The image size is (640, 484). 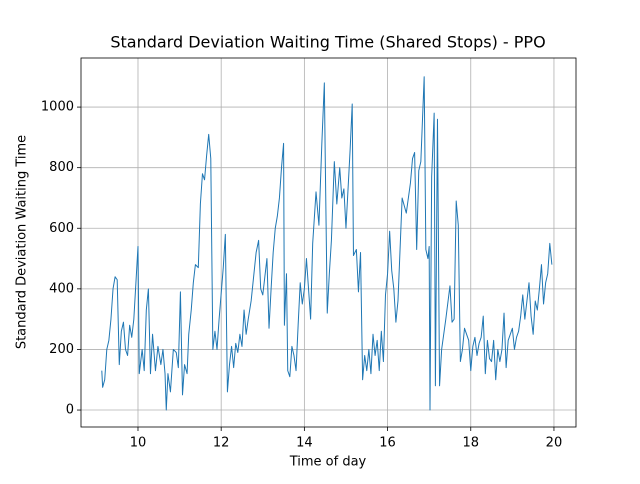 What do you see at coordinates (61, 349) in the screenshot?
I see `y-tick-label: 200` at bounding box center [61, 349].